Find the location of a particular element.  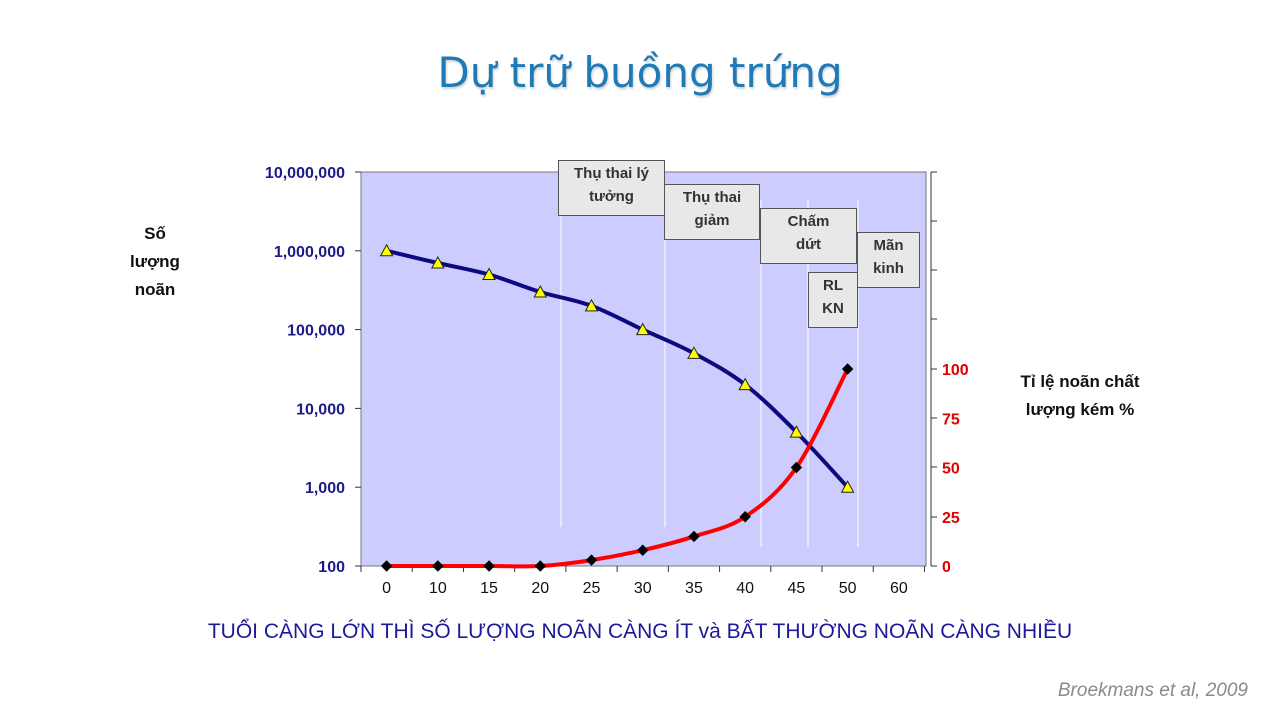

y-axis-right-label: Tỉ lệ noãn chất lượng kém % is located at coordinates (1080, 395).